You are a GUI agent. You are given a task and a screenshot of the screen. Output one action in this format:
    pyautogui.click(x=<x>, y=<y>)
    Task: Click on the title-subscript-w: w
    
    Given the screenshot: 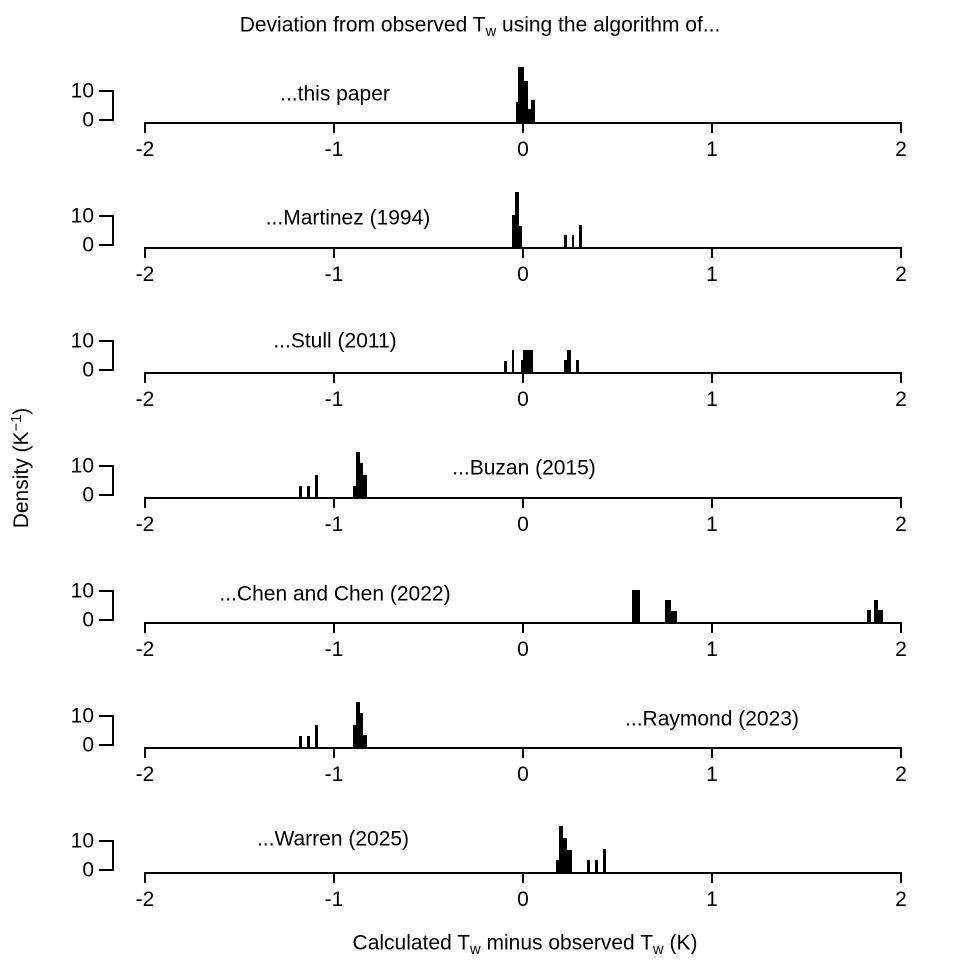 What is the action you would take?
    pyautogui.click(x=491, y=32)
    